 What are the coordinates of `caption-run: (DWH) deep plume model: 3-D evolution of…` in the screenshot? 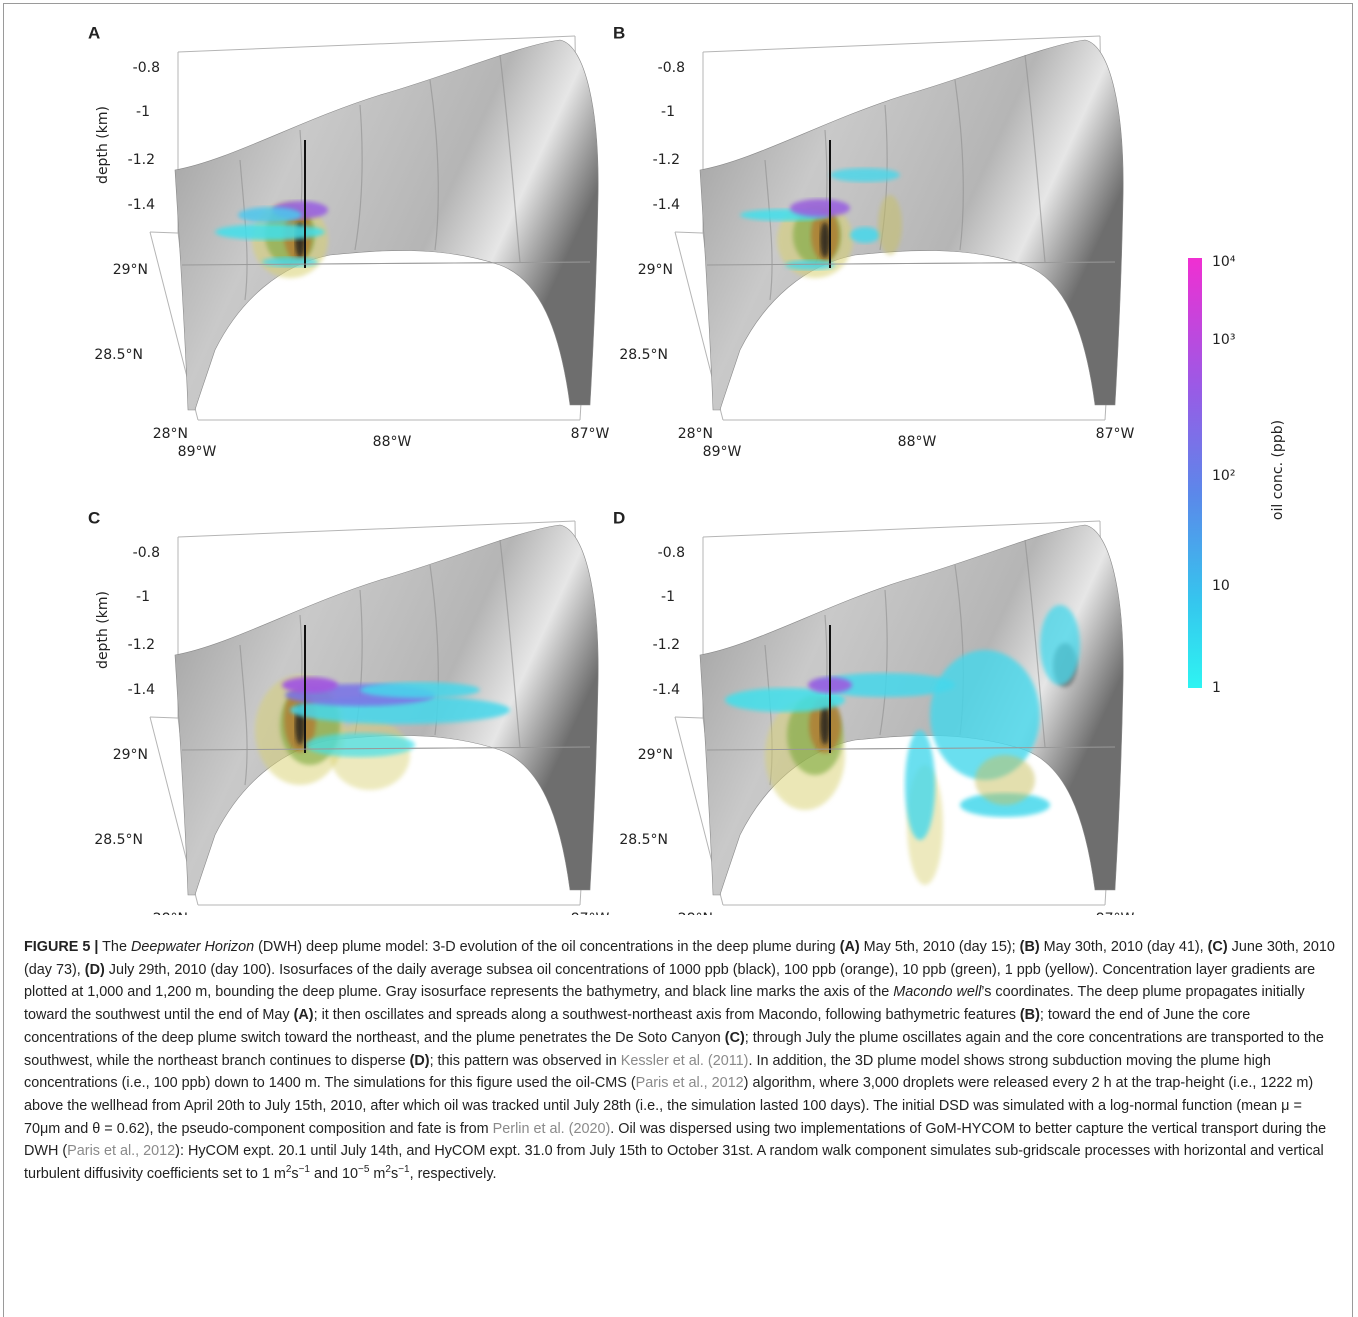 It's located at (547, 947).